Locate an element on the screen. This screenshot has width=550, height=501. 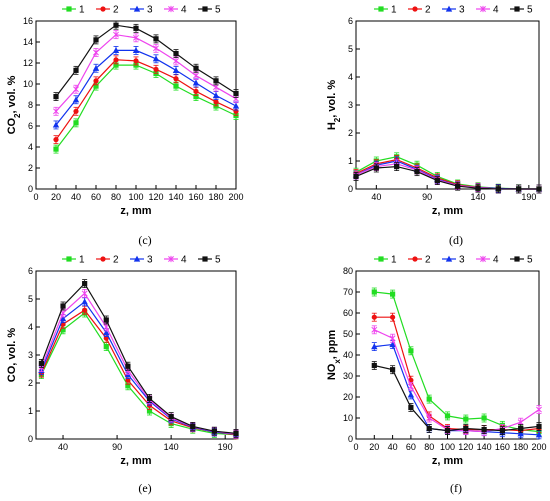
y-tick-label: 5 is located at coordinates (350, 49).